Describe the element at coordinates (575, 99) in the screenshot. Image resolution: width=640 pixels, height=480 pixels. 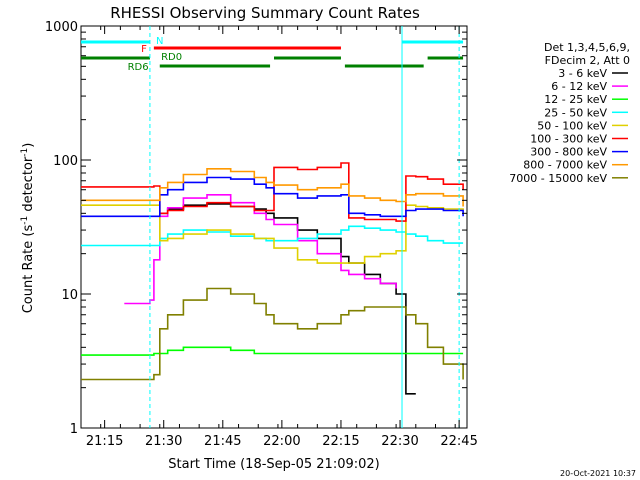
I see `legend-label-2: 12 - 25 keV` at that location.